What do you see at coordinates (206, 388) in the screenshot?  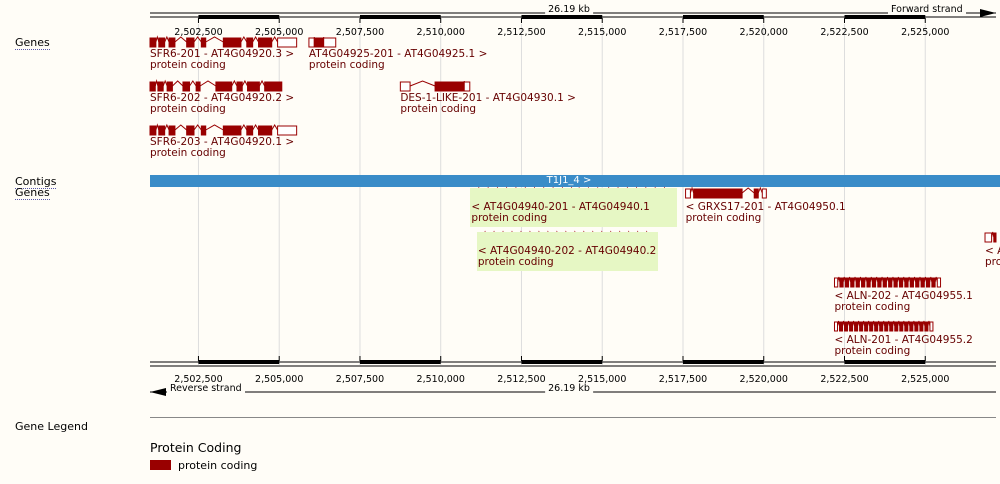 I see `reverse-strand-label: Reverse strand` at bounding box center [206, 388].